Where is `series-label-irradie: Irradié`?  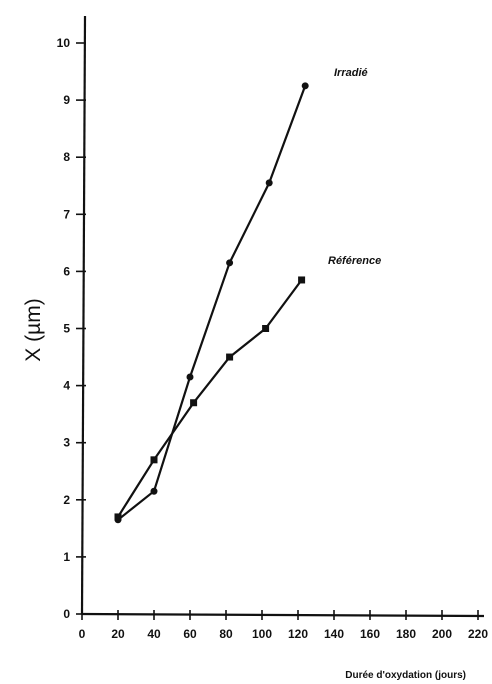 series-label-irradie: Irradié is located at coordinates (351, 73).